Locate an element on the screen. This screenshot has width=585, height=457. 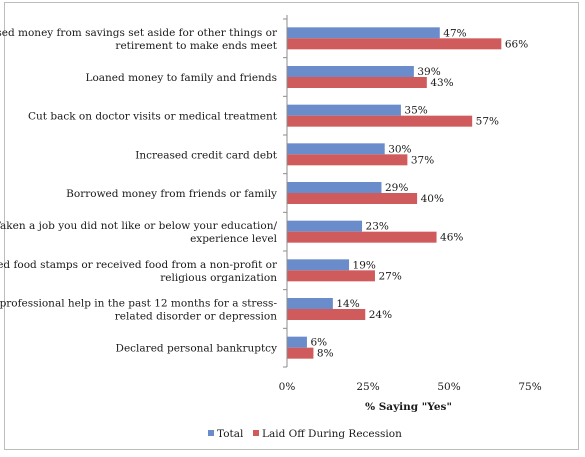
data-label: 19% is located at coordinates (364, 265).